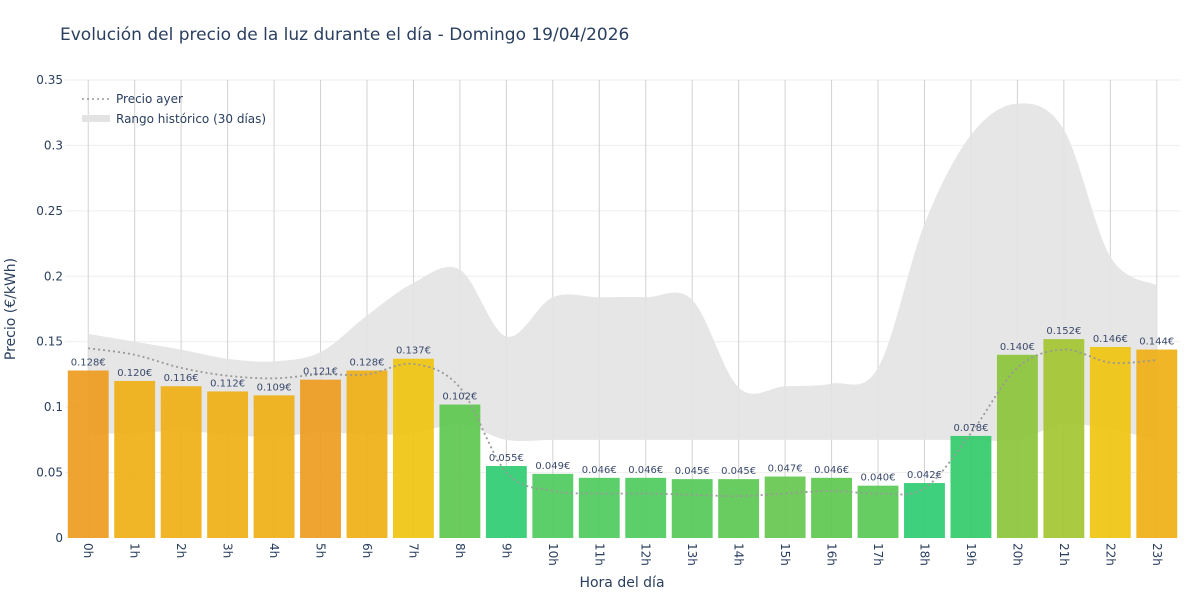 The height and width of the screenshot is (600, 1200). Describe the element at coordinates (692, 554) in the screenshot. I see `x-tick-label: 13h` at that location.